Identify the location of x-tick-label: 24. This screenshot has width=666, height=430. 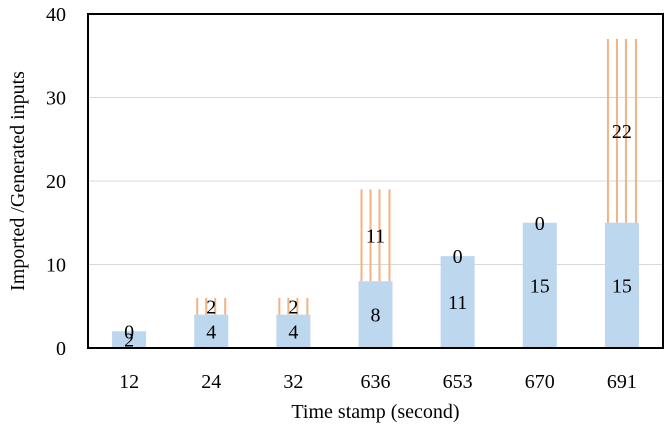
(211, 382).